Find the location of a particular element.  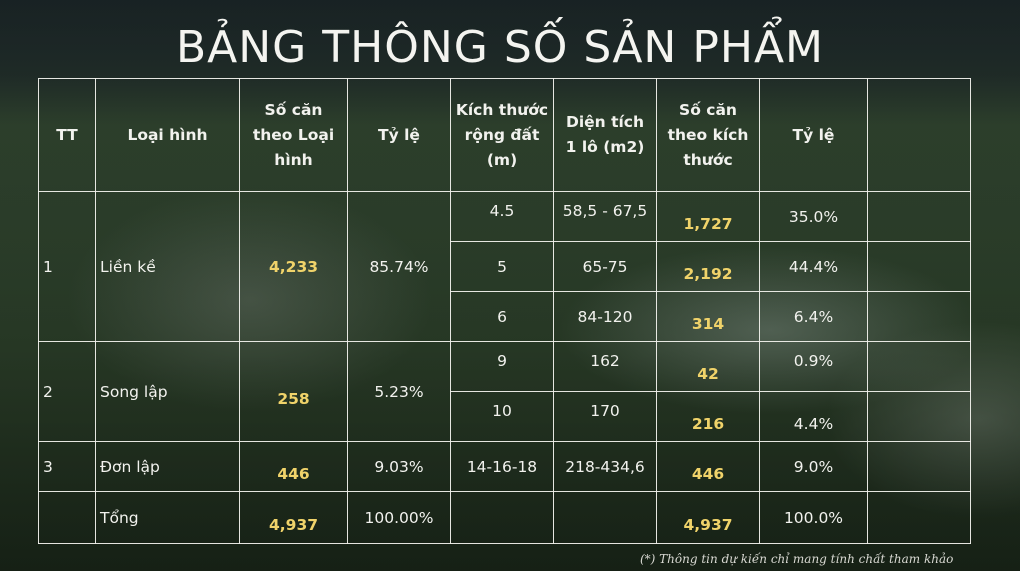

cell-size-count: 2,192 is located at coordinates (708, 266).